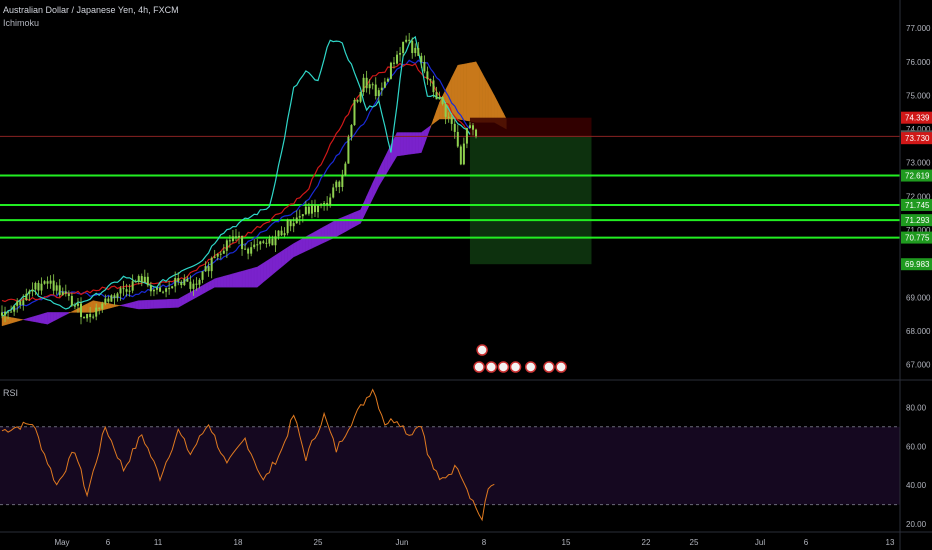 This screenshot has height=550, width=932. Describe the element at coordinates (916, 407) in the screenshot. I see `rsi-tick-label: 80.00` at that location.